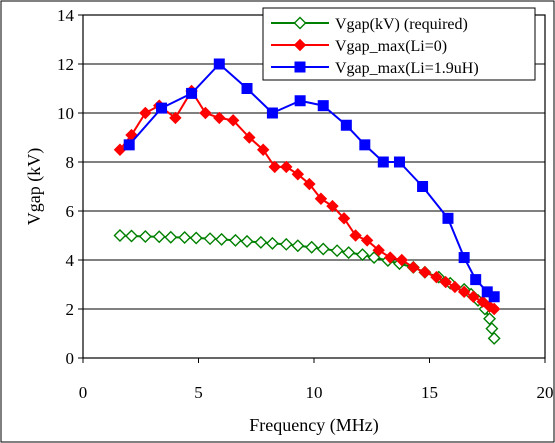  I want to click on x-tick-label: 10, so click(314, 392).